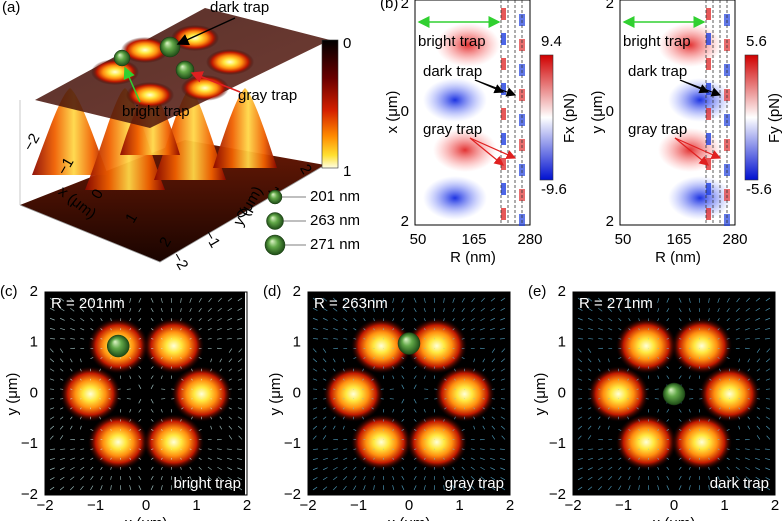 The image size is (782, 521). I want to click on force-lobe, so click(468, 45).